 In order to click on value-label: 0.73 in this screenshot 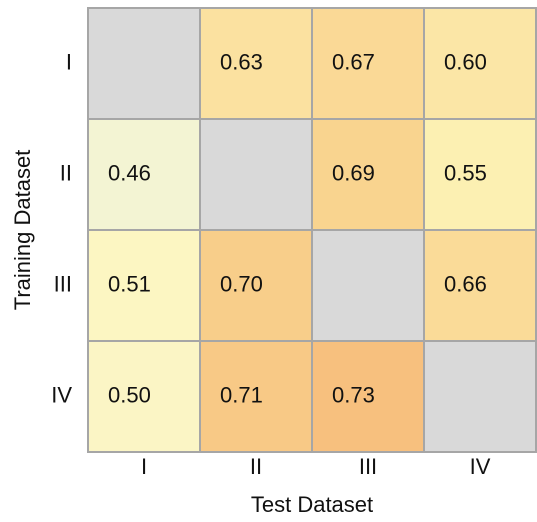, I will do `click(353, 394)`.